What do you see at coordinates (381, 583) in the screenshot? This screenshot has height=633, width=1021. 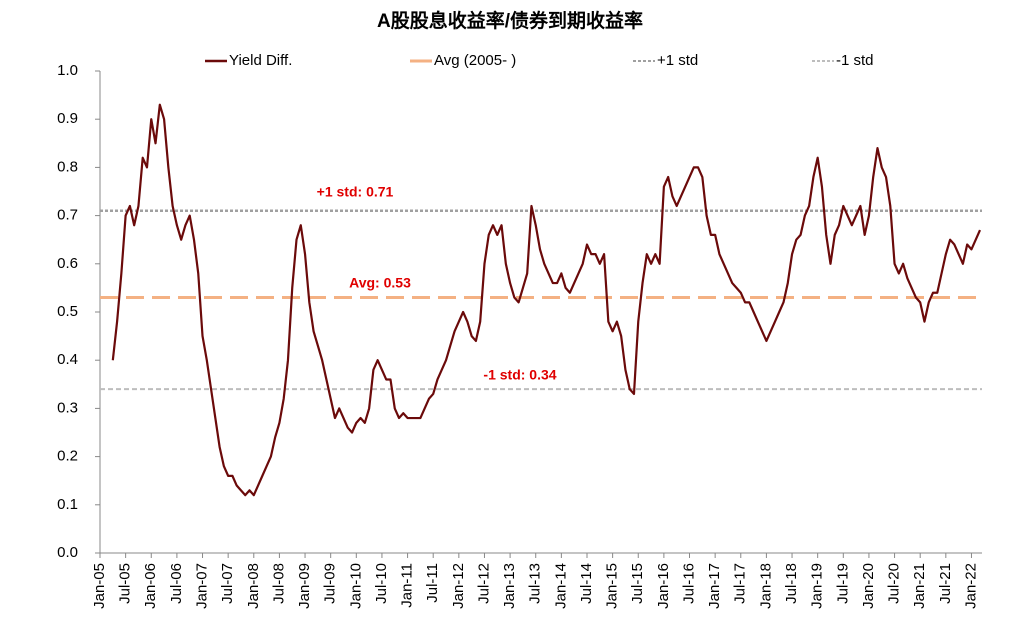 I see `x-tick-label: Jul-10` at bounding box center [381, 583].